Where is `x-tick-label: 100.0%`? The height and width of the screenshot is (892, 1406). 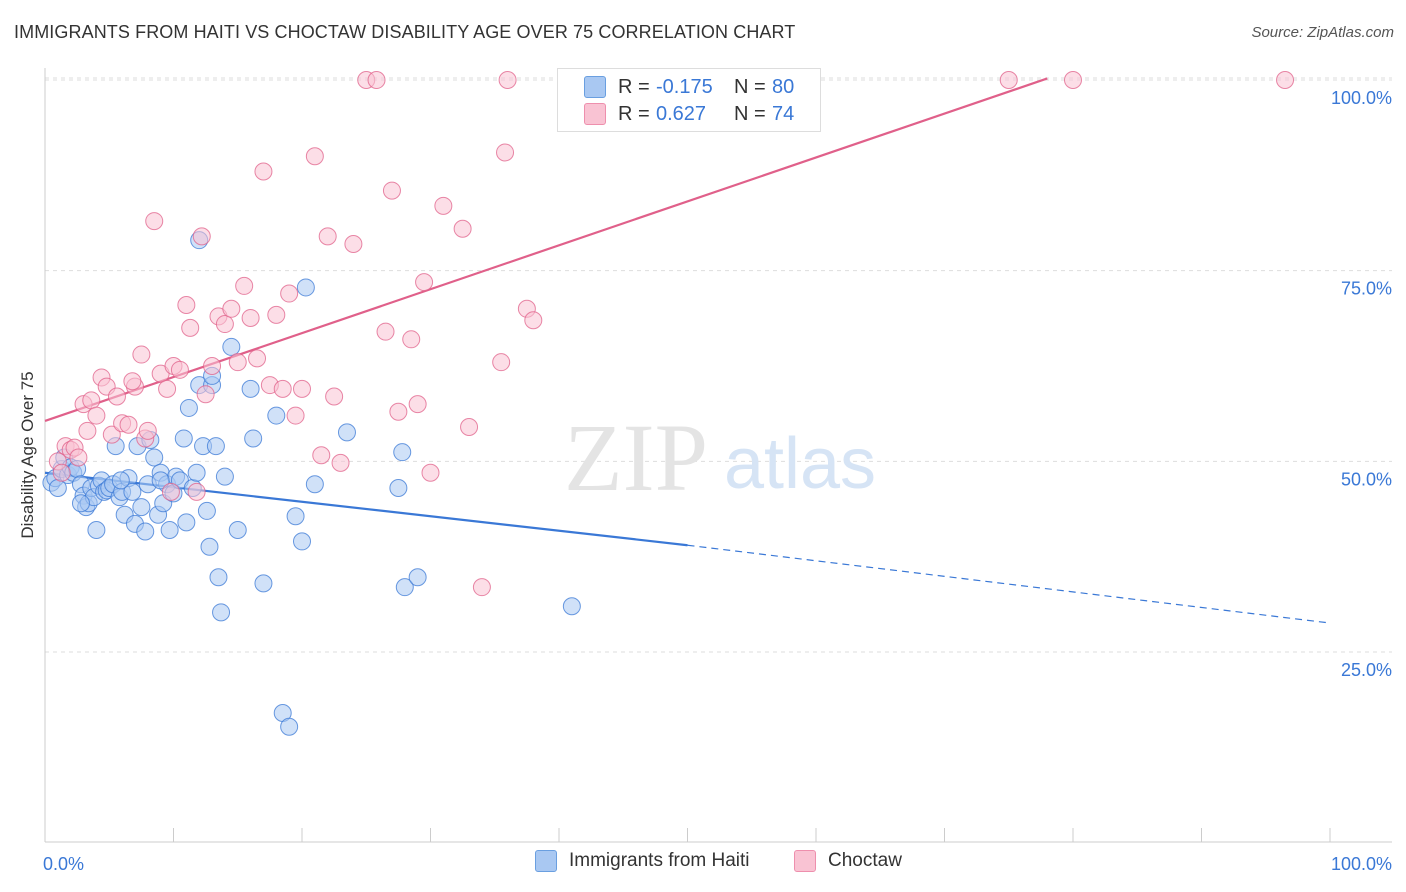
x-tick-label: 100.0% is located at coordinates (1361, 864).